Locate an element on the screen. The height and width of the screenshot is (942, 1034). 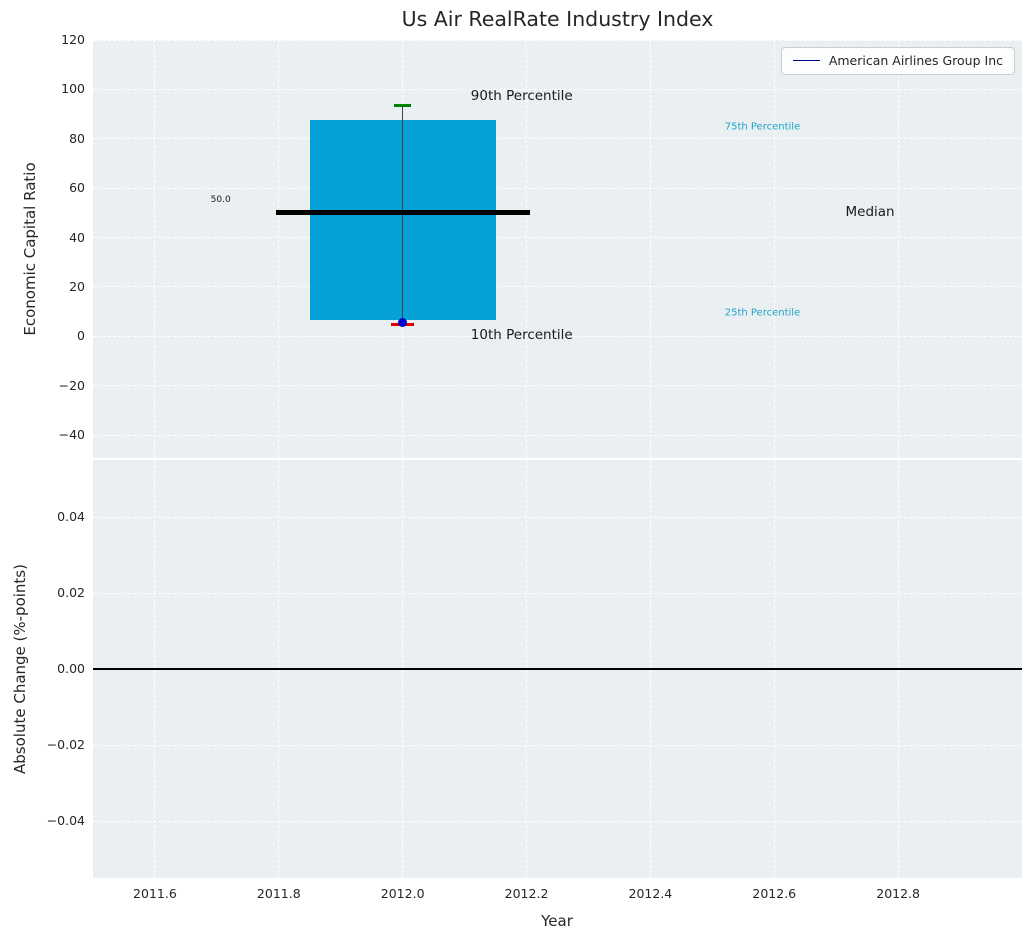
chart-title: Us Air RealRate Industry Index is located at coordinates (557, 19).